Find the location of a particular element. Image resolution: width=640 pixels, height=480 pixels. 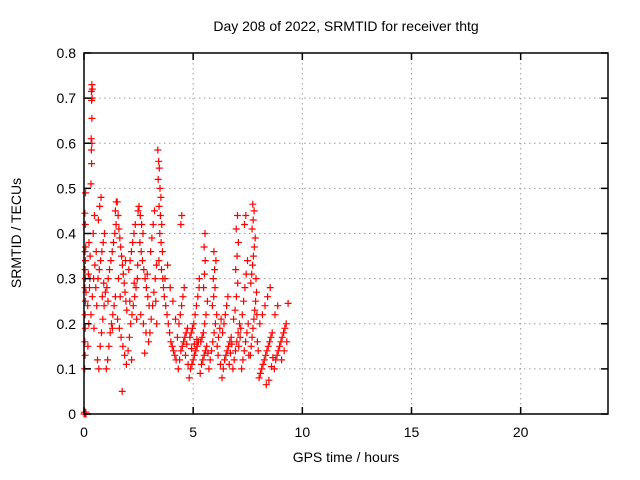

y-tick-label: 0.2 is located at coordinates (67, 324).